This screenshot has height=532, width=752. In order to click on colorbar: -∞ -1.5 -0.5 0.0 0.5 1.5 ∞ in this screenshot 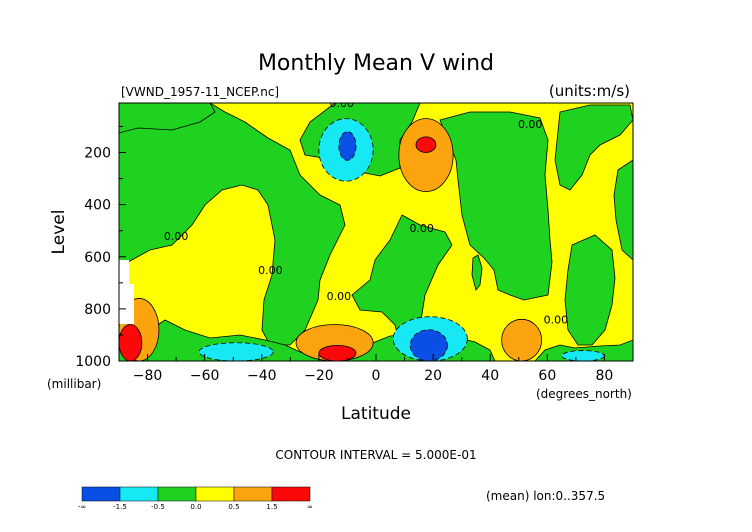, I will do `click(195, 498)`.